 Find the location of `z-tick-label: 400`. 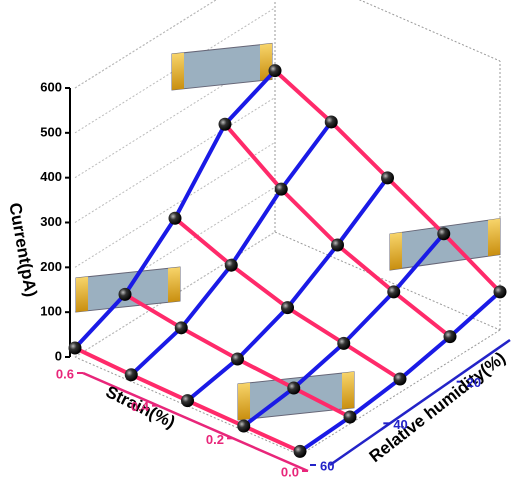

z-tick-label: 400 is located at coordinates (51, 176).